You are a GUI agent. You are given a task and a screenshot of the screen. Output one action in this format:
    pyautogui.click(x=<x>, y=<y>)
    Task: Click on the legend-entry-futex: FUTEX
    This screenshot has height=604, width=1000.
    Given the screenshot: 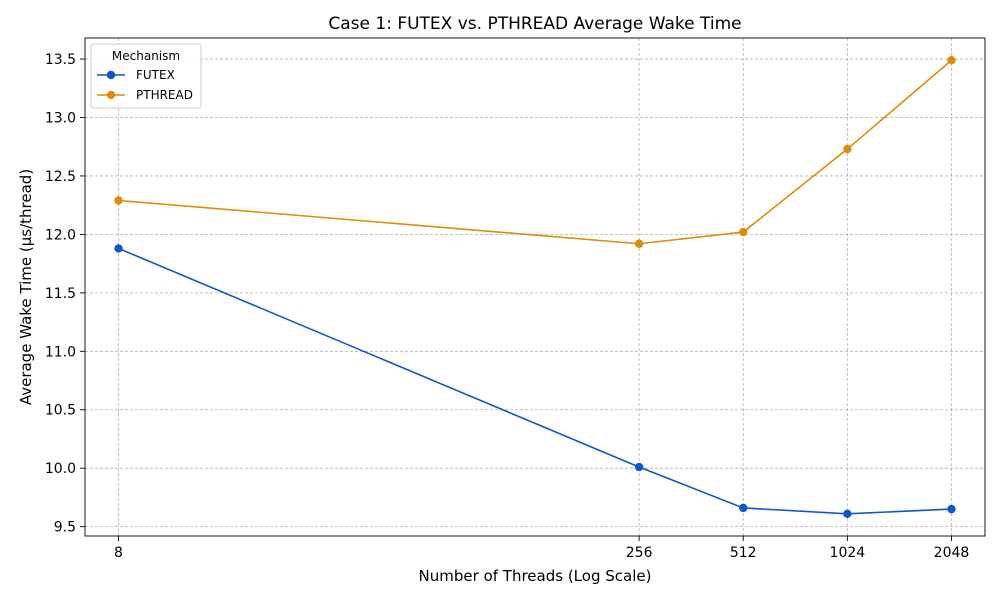 What is the action you would take?
    pyautogui.click(x=136, y=75)
    